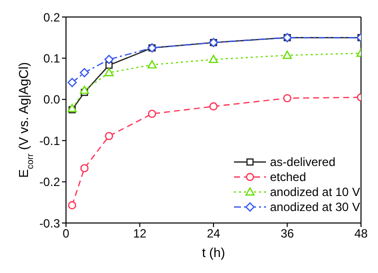 This screenshot has height=273, width=378. I want to click on legend-label: etched, so click(288, 177).